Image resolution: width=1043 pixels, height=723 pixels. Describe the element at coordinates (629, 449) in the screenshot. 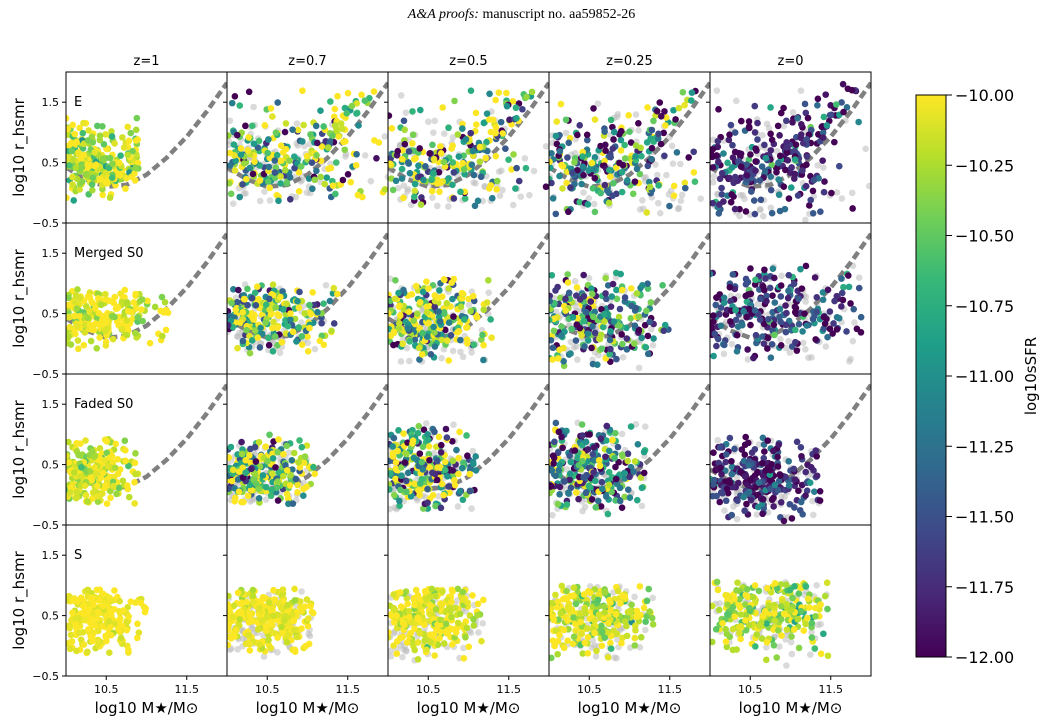

I see `panel-faded-s0-z025` at that location.